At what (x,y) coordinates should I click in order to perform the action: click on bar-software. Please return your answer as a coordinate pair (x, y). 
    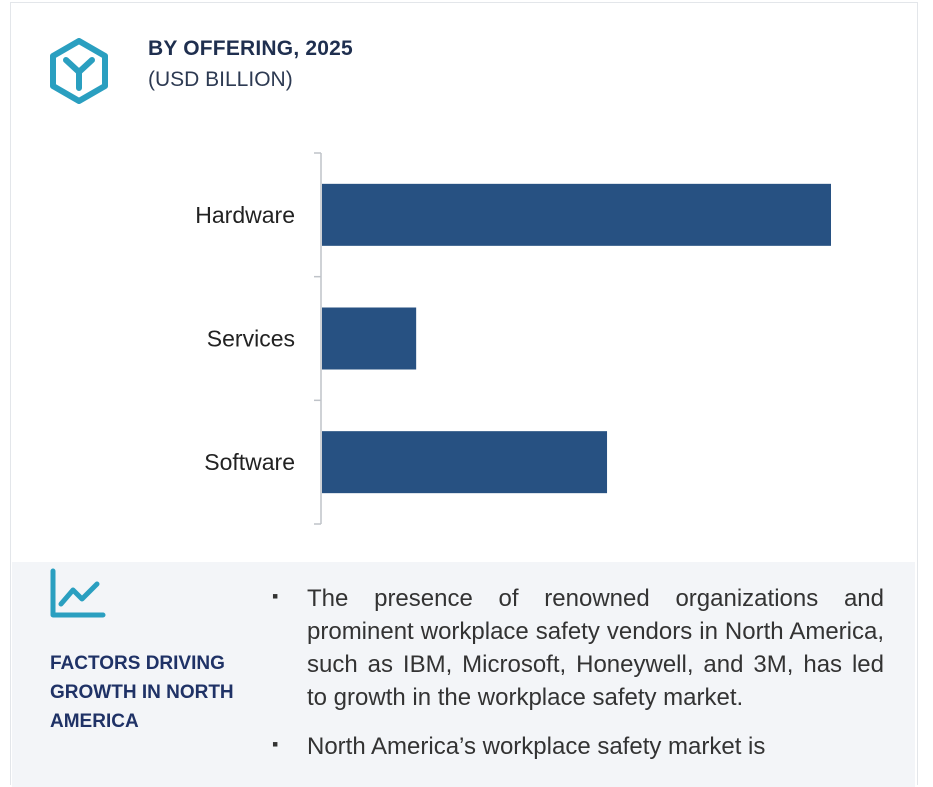
    Looking at the image, I should click on (465, 462).